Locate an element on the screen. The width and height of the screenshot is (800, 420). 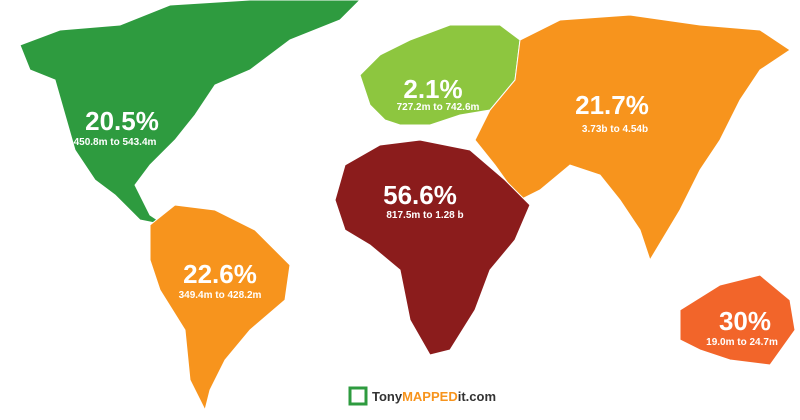
australia is located at coordinates (737, 320).